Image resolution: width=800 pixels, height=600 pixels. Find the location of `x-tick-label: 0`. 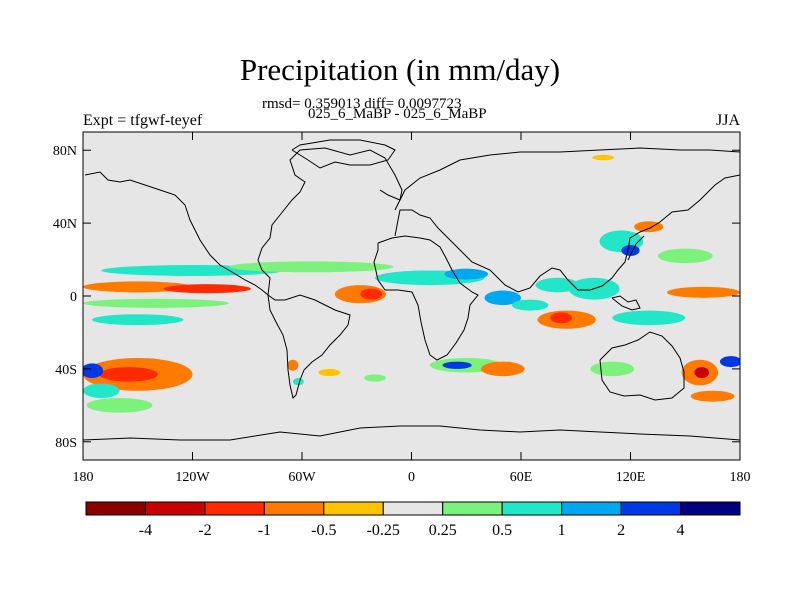

x-tick-label: 0 is located at coordinates (411, 477).